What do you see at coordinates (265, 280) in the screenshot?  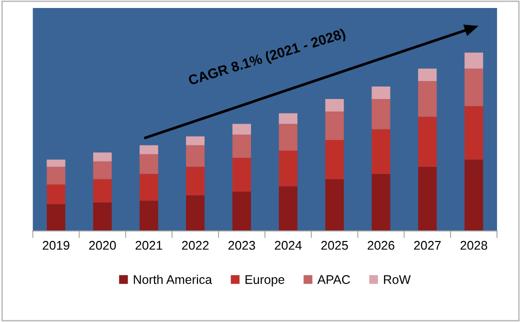 I see `legend-label: Europe` at bounding box center [265, 280].